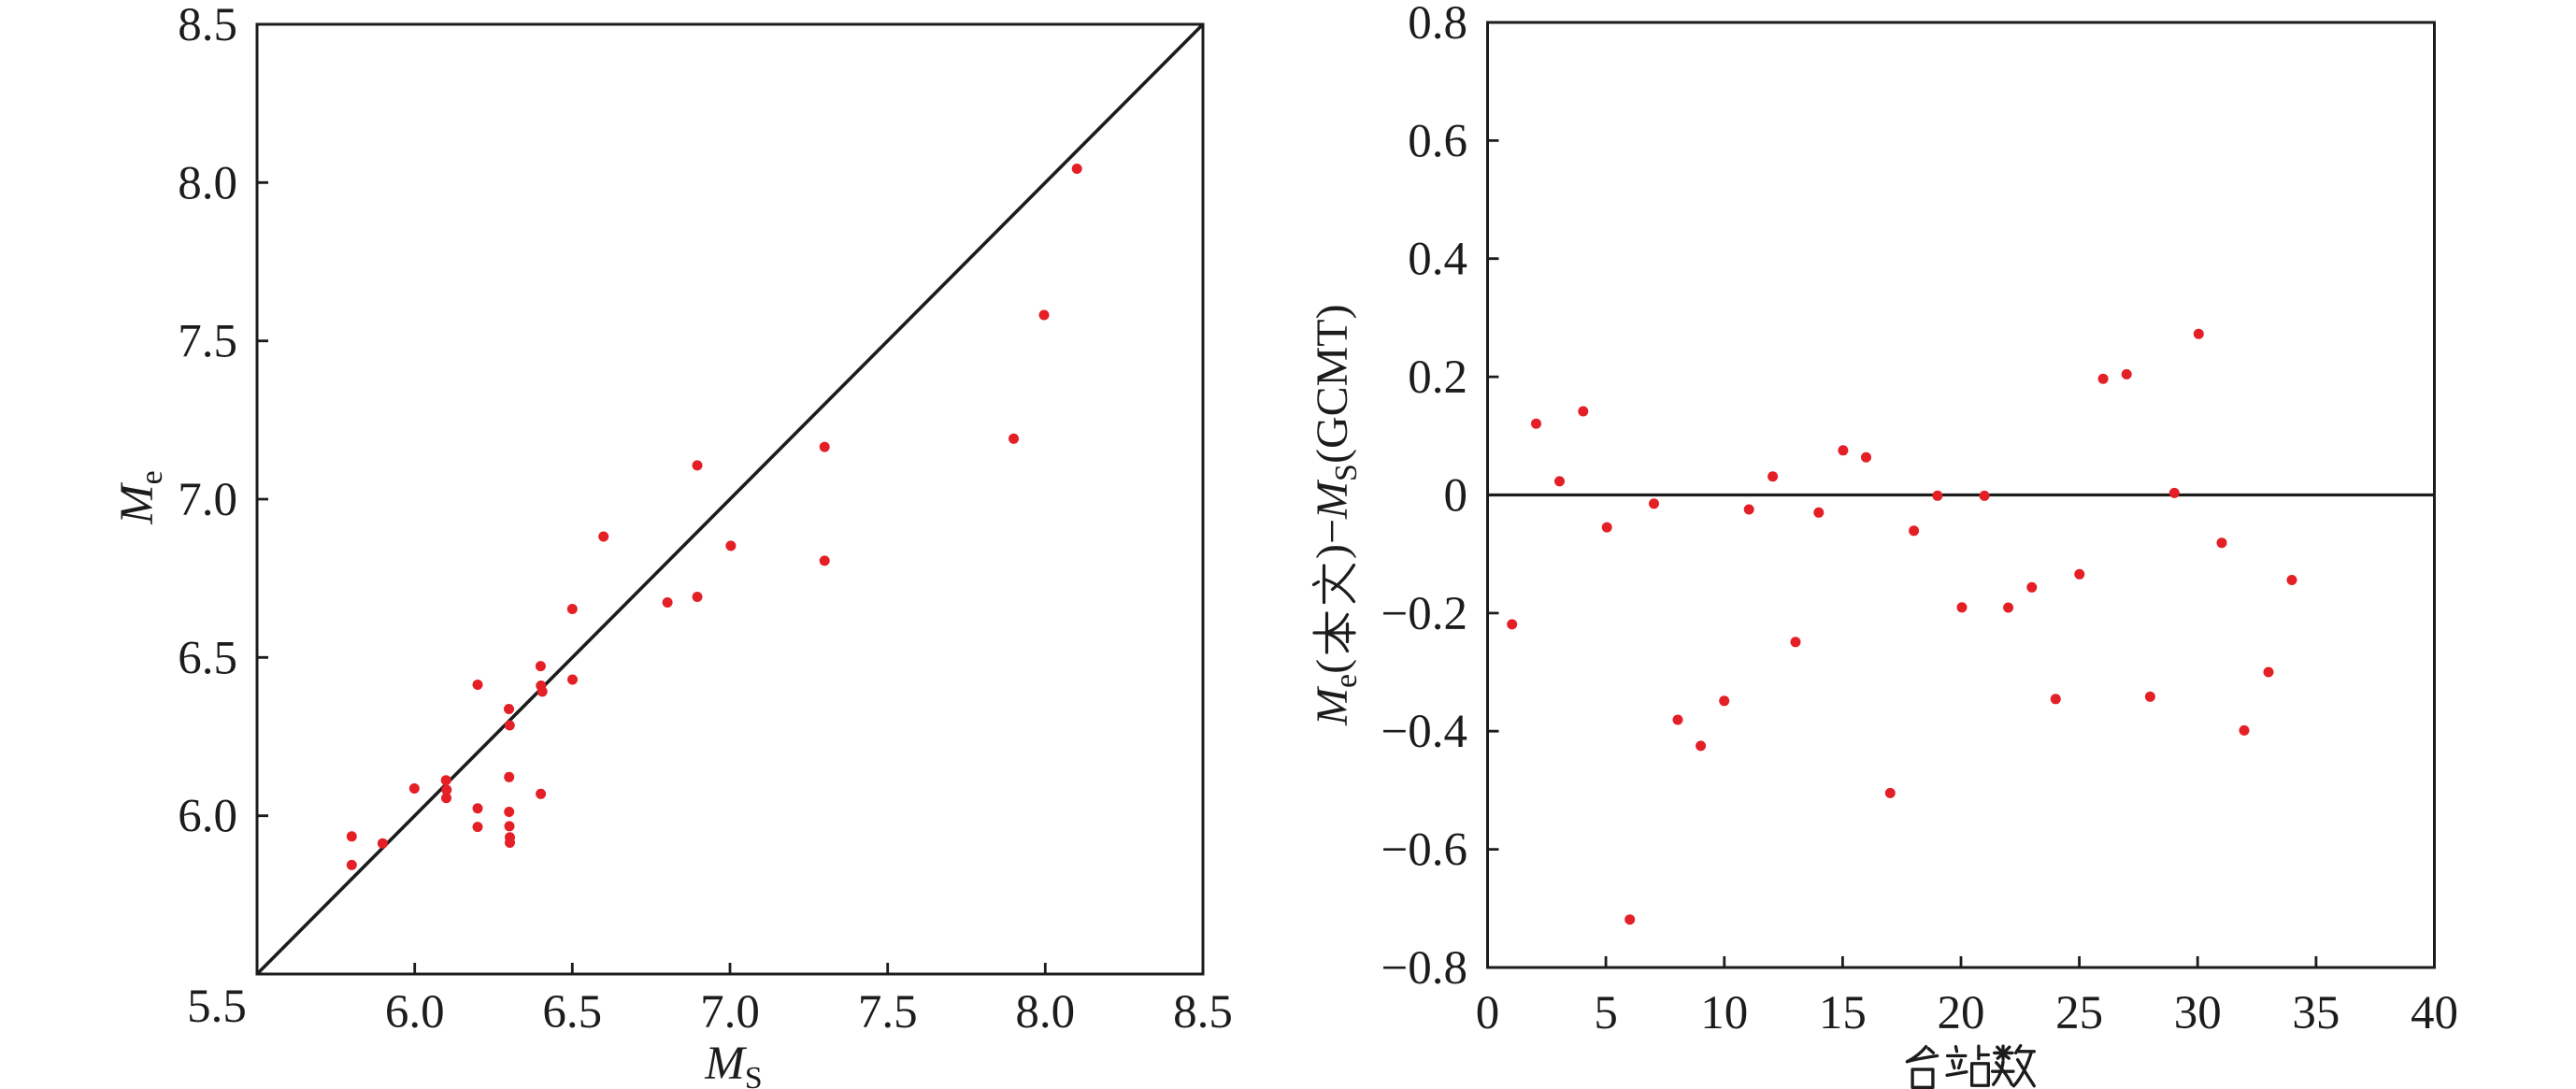  I want to click on svg-text: 5.5, so click(217, 1007).